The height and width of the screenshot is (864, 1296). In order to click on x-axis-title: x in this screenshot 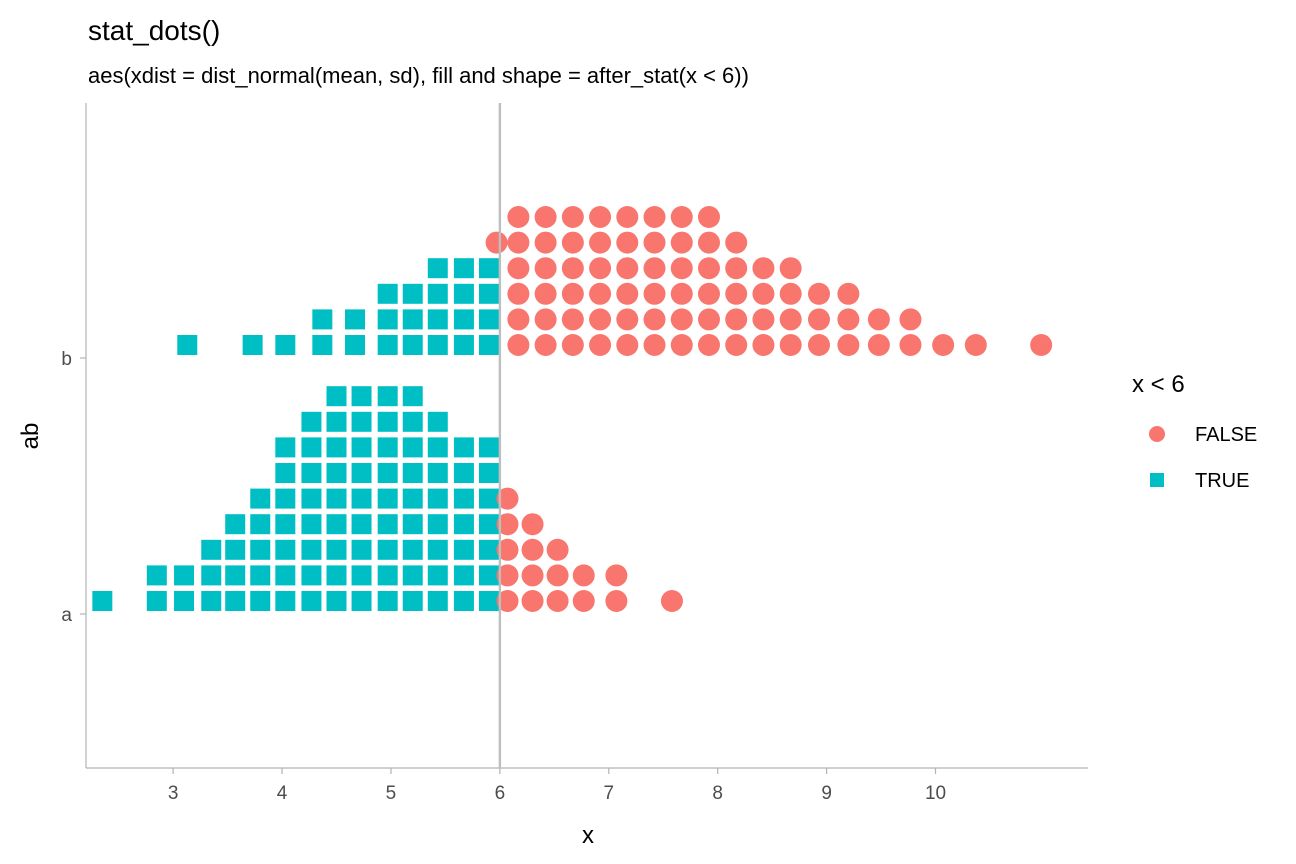, I will do `click(588, 835)`.